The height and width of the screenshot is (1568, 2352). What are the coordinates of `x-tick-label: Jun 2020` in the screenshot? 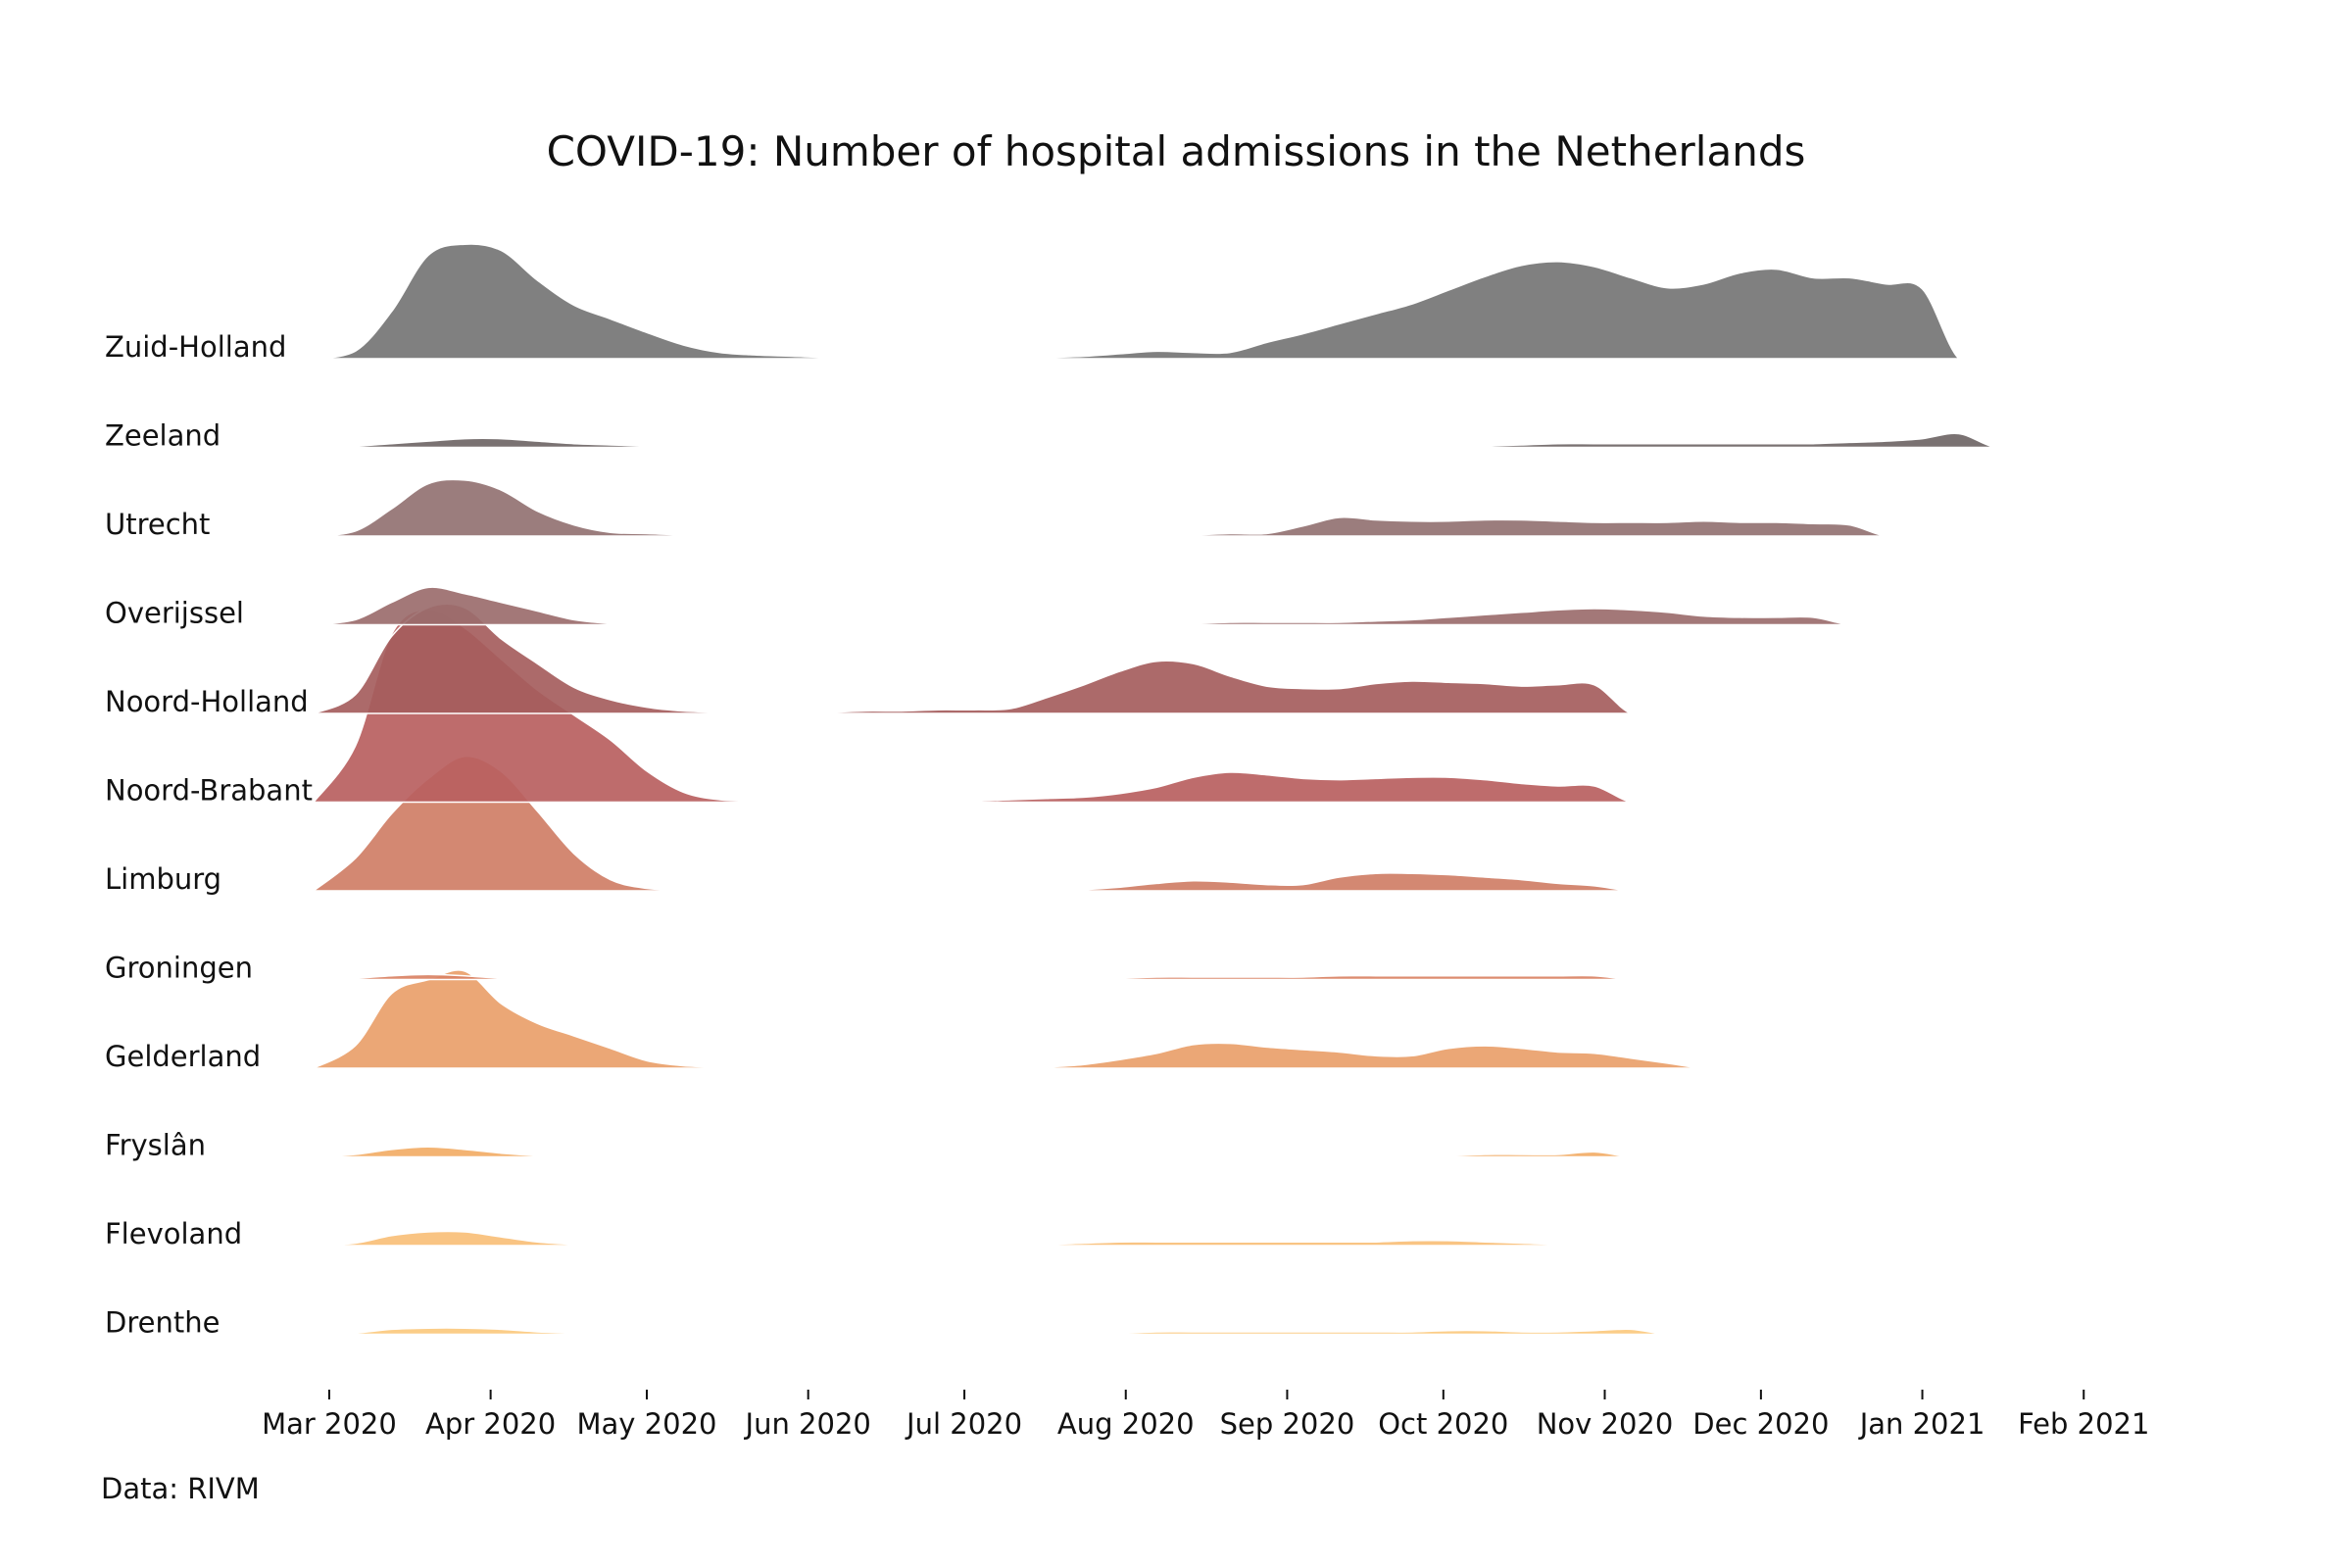 It's located at (807, 1424).